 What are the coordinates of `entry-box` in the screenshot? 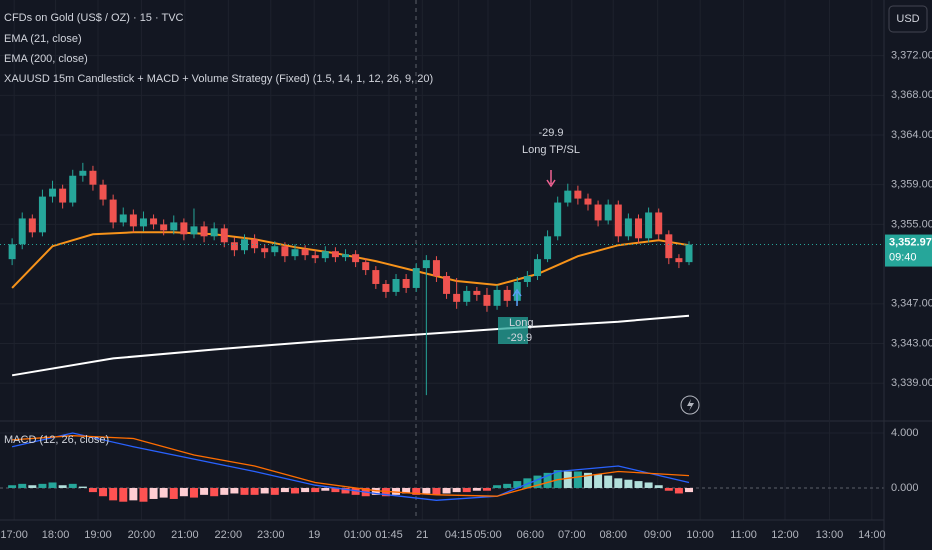 It's located at (513, 330).